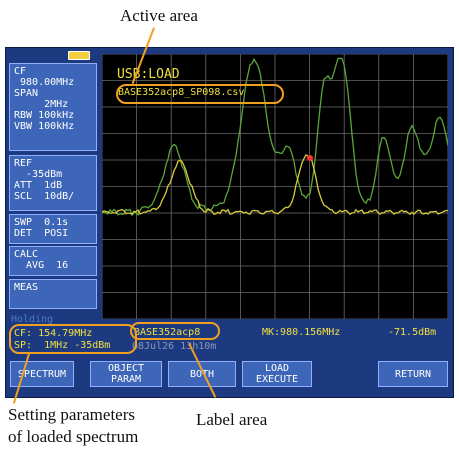  I want to click on object-param-softkey: OBJECT PARAM, so click(126, 374).